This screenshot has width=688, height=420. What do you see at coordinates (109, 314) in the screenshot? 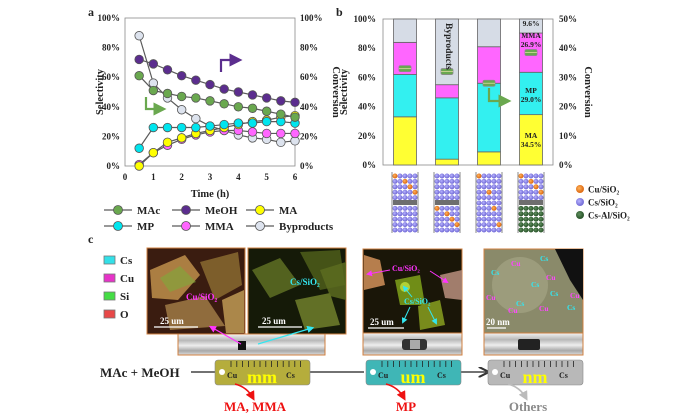
I see `element-legend-swatch-o` at bounding box center [109, 314].